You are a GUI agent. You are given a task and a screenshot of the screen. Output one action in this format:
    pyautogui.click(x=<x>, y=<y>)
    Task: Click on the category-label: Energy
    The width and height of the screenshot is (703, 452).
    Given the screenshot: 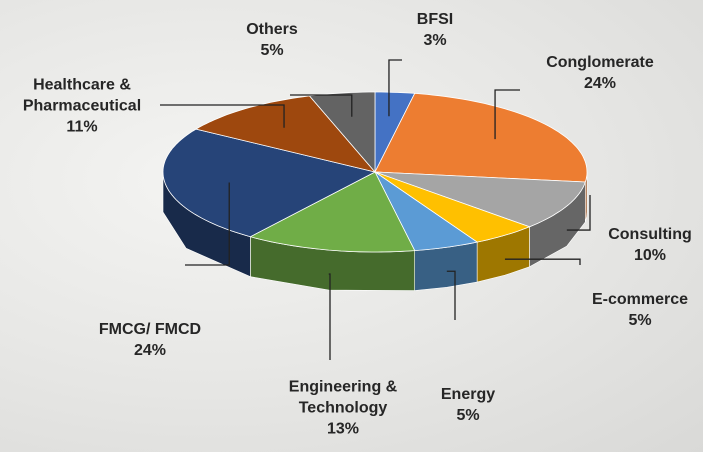 What is the action you would take?
    pyautogui.click(x=468, y=394)
    